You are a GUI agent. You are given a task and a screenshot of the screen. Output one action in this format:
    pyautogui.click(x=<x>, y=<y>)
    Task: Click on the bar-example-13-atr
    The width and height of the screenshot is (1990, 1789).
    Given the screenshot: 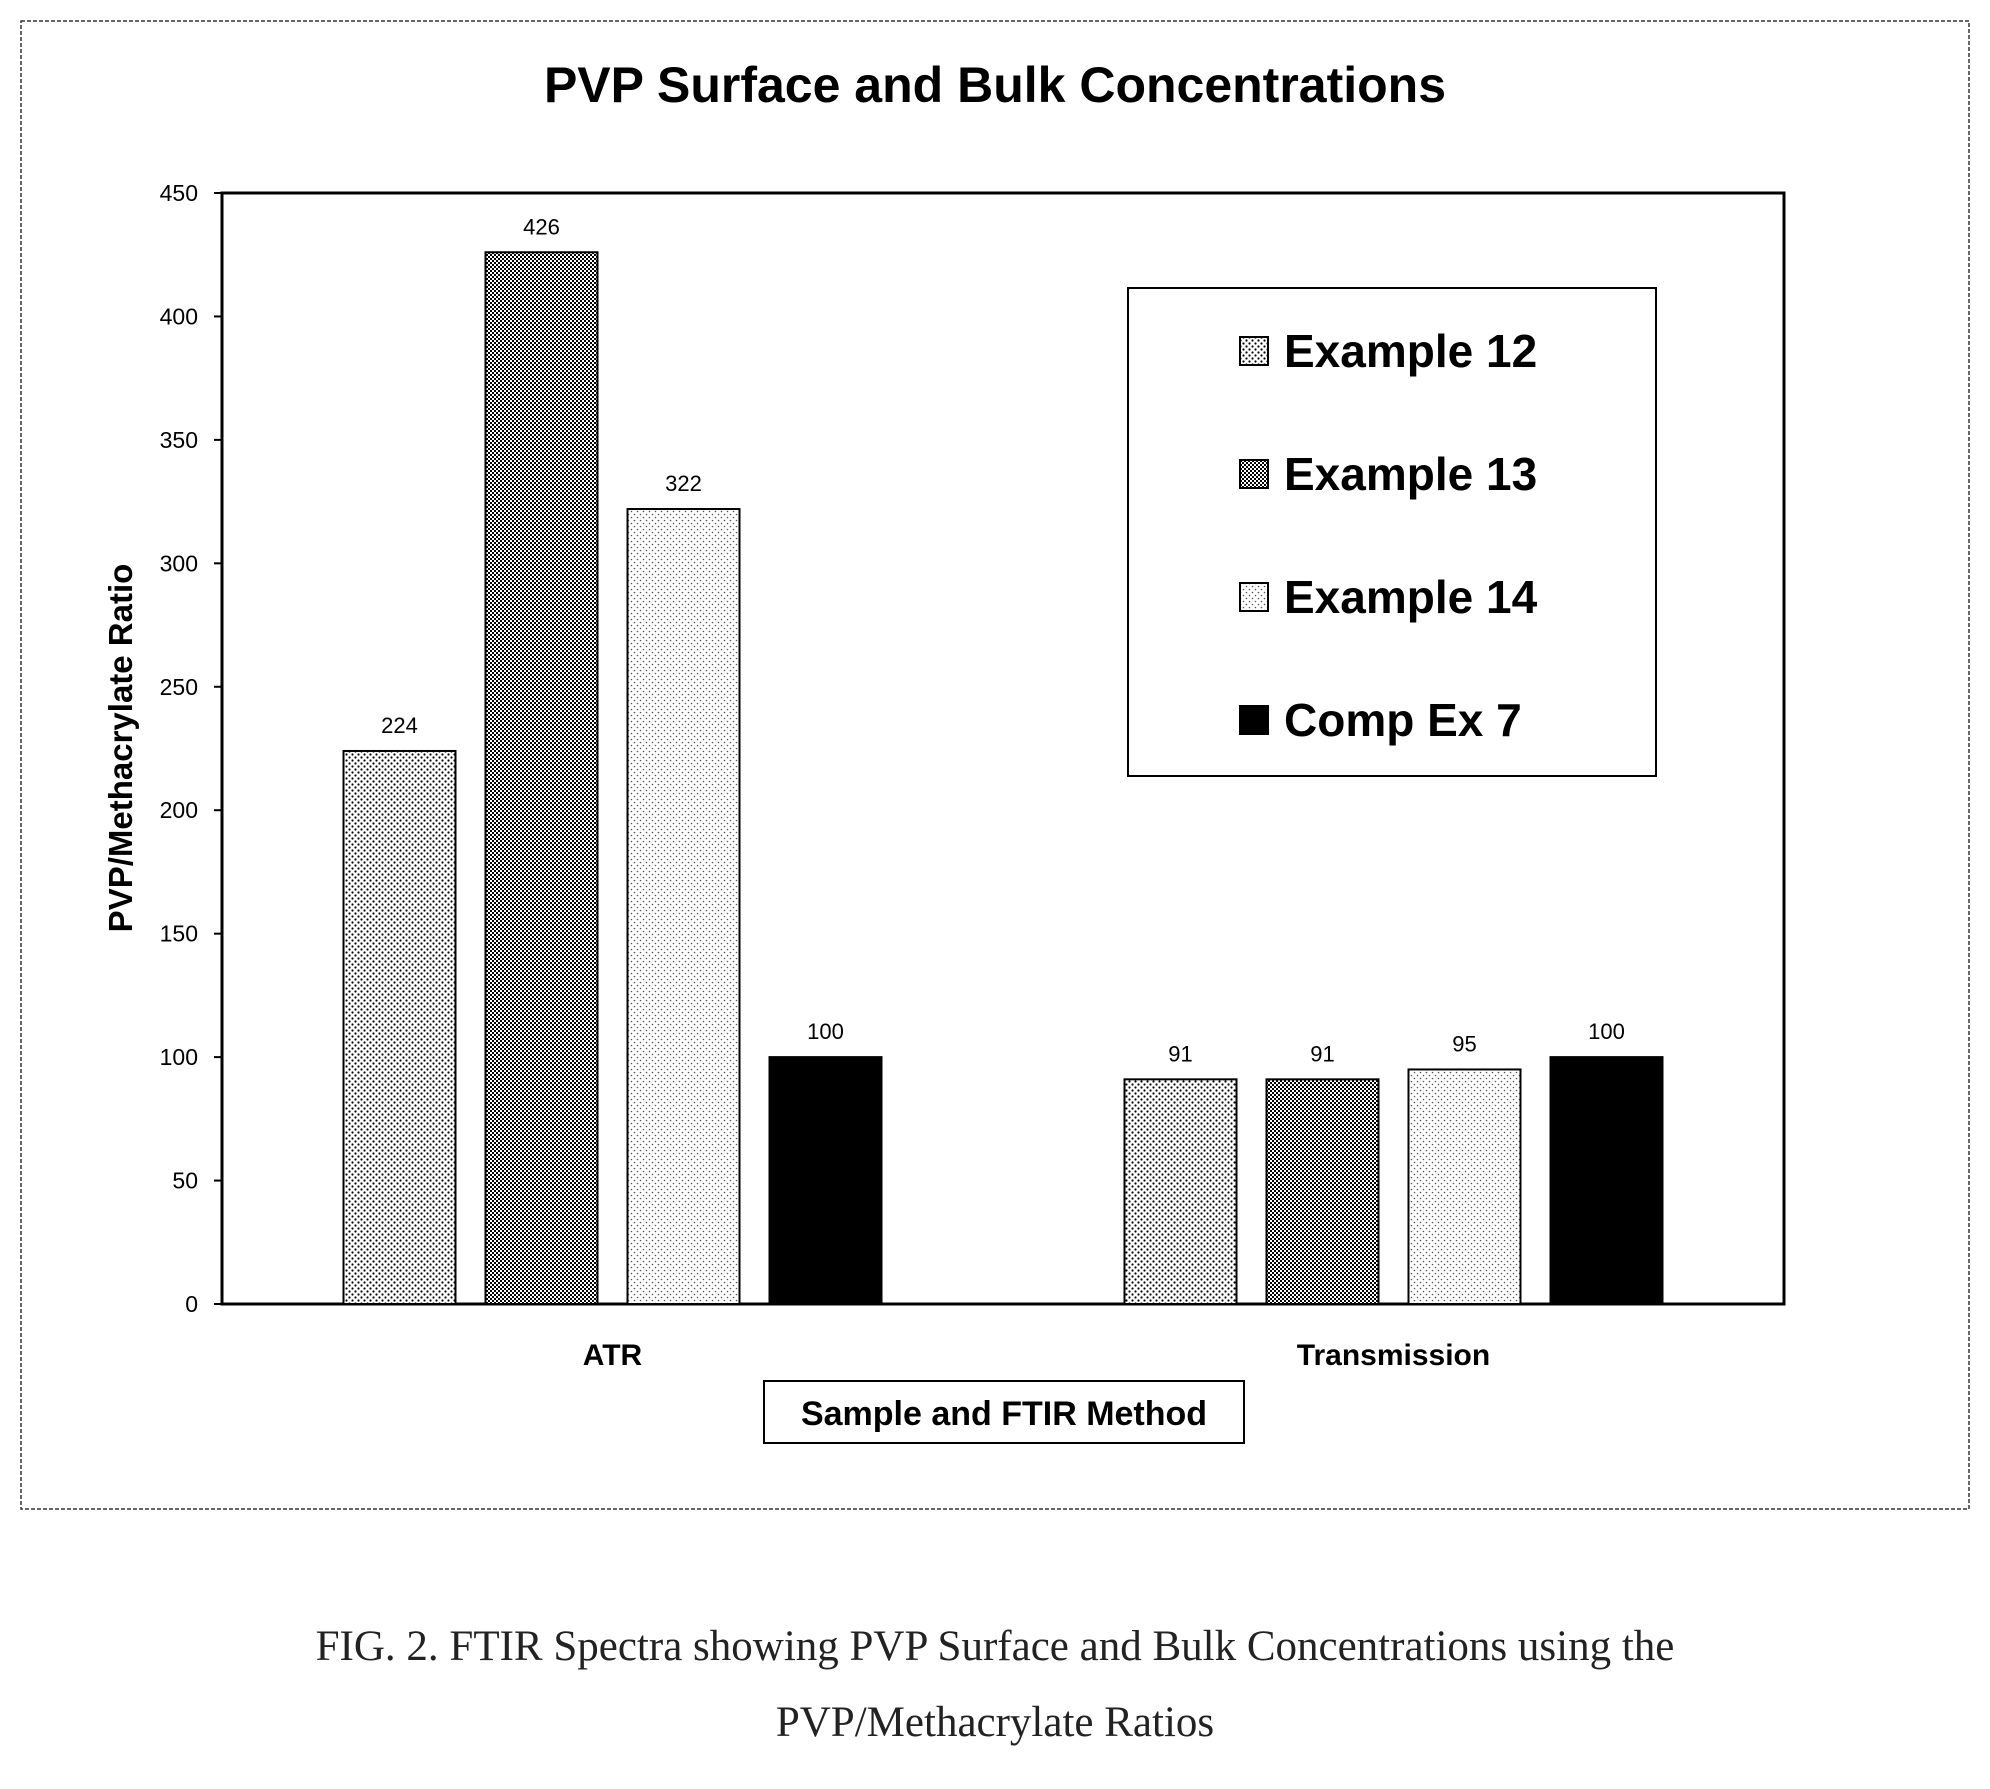 What is the action you would take?
    pyautogui.click(x=541, y=778)
    